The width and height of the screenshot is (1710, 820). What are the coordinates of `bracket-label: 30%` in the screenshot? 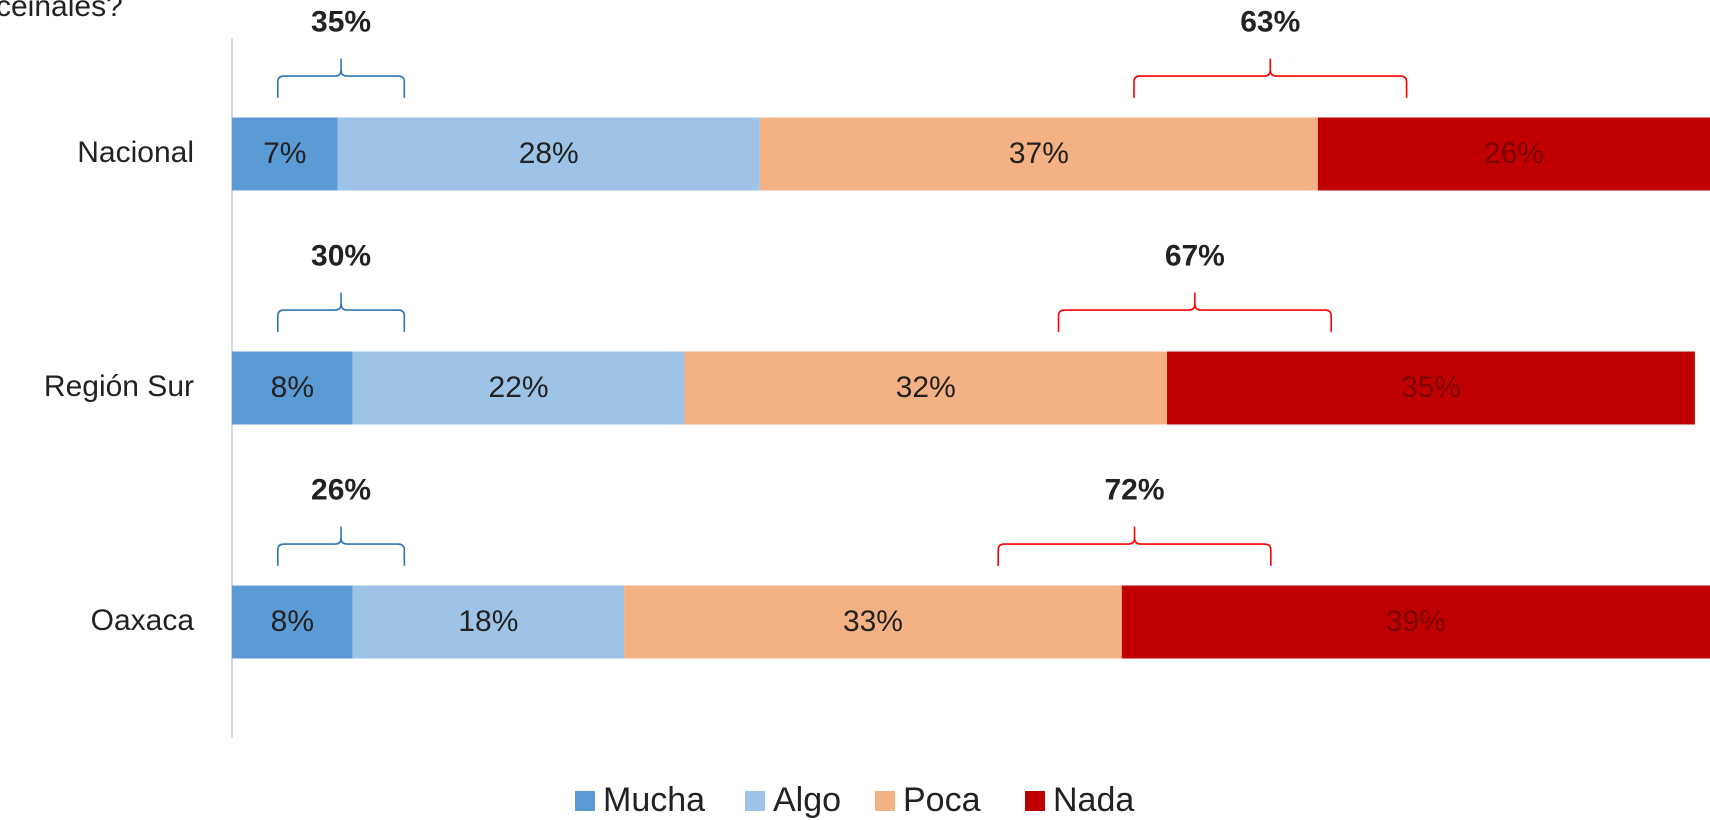 It's located at (341, 256).